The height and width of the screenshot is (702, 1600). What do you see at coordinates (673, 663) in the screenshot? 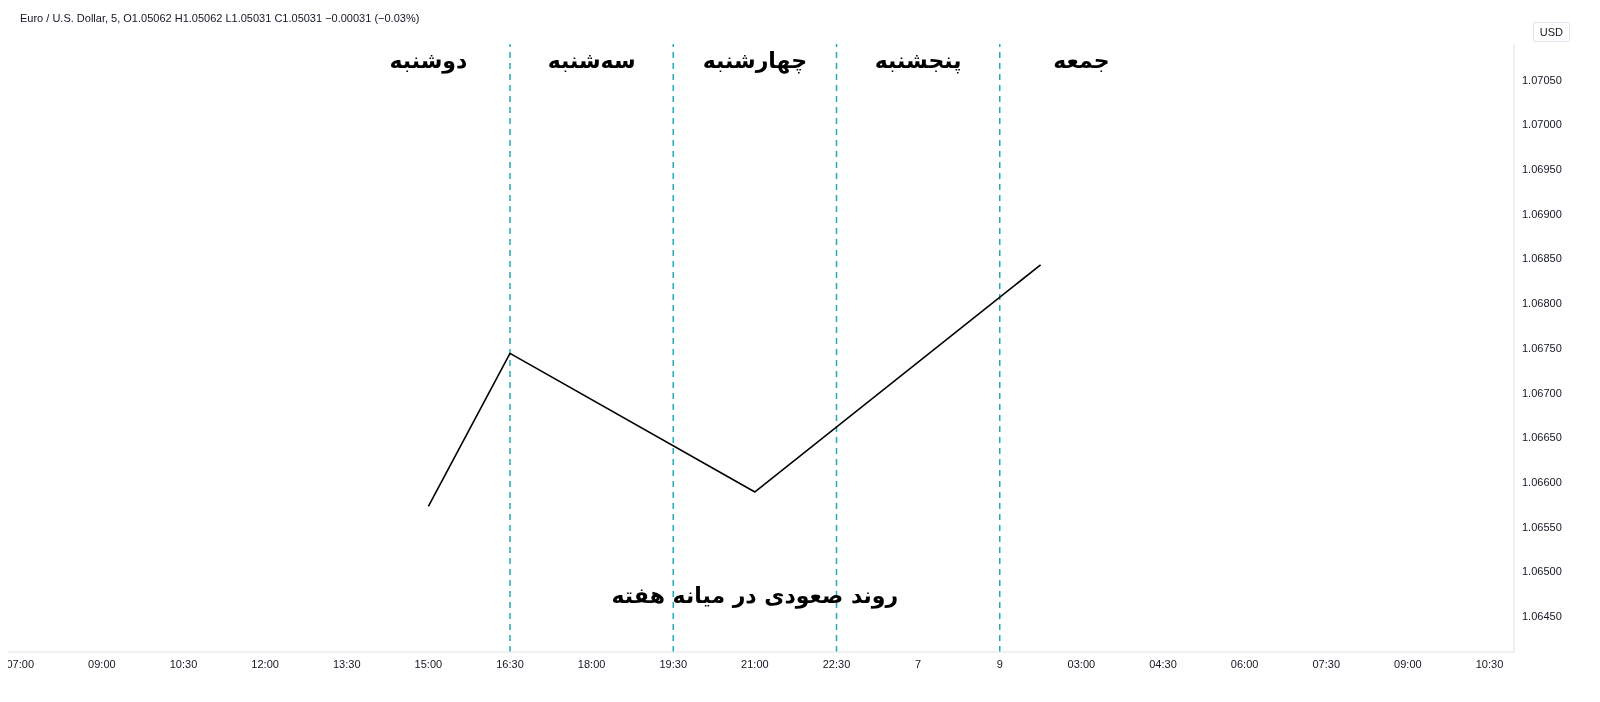
I see `x-tick-label: 19:30` at bounding box center [673, 663].